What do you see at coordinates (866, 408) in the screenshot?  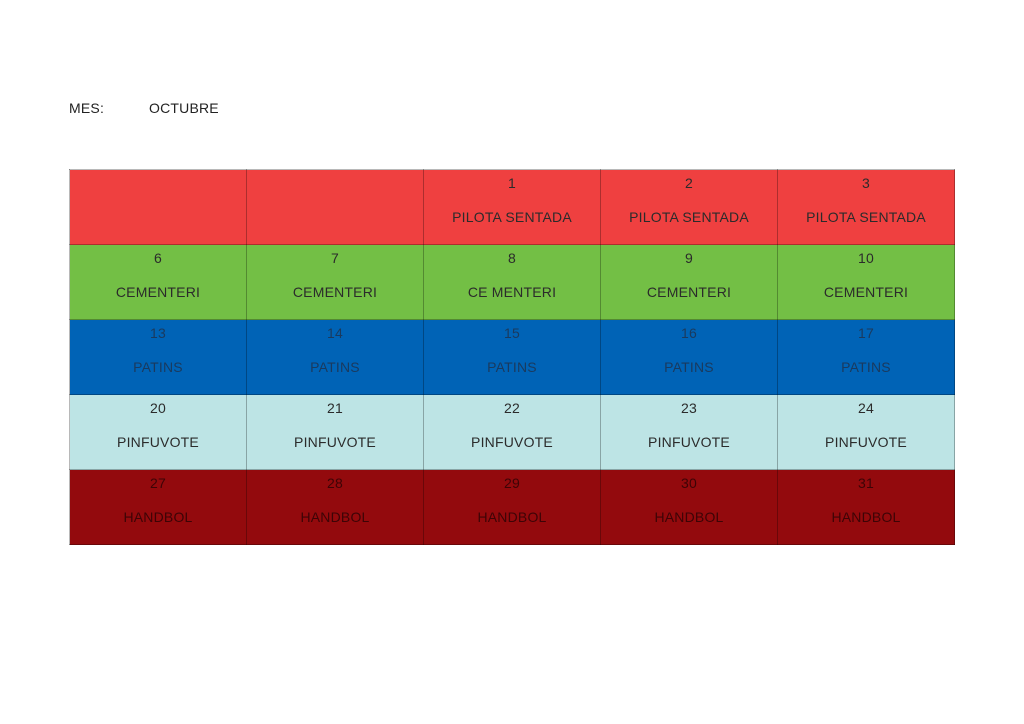 I see `day-number: 24` at bounding box center [866, 408].